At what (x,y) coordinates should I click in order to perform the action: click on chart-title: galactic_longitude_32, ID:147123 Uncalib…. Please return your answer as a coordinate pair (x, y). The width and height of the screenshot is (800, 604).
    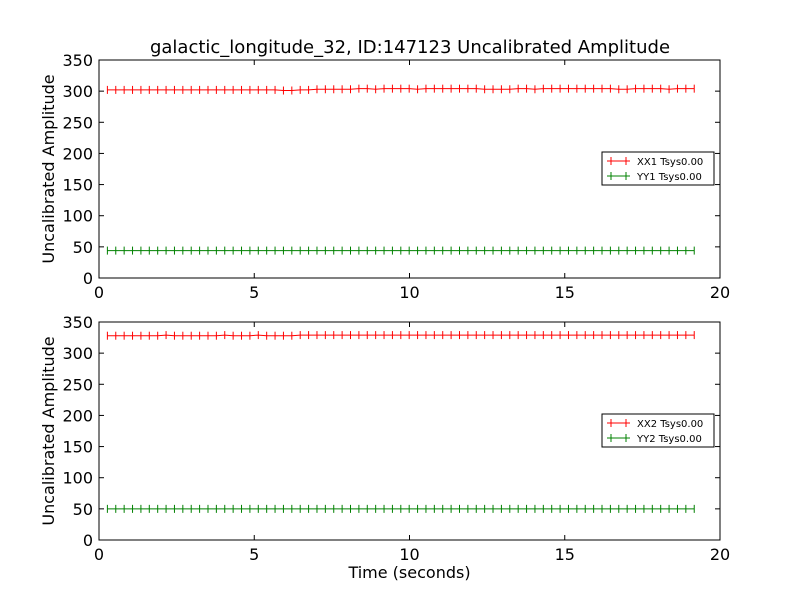
    Looking at the image, I should click on (410, 47).